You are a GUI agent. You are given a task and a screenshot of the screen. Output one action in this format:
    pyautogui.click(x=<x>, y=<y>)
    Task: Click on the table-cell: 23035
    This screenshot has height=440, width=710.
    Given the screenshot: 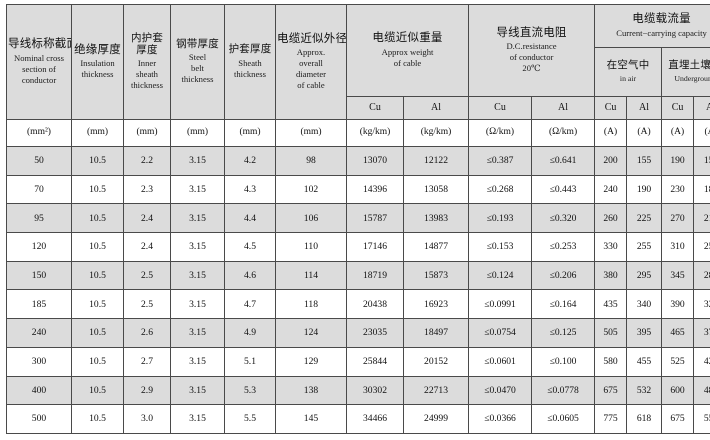 What is the action you would take?
    pyautogui.click(x=375, y=333)
    